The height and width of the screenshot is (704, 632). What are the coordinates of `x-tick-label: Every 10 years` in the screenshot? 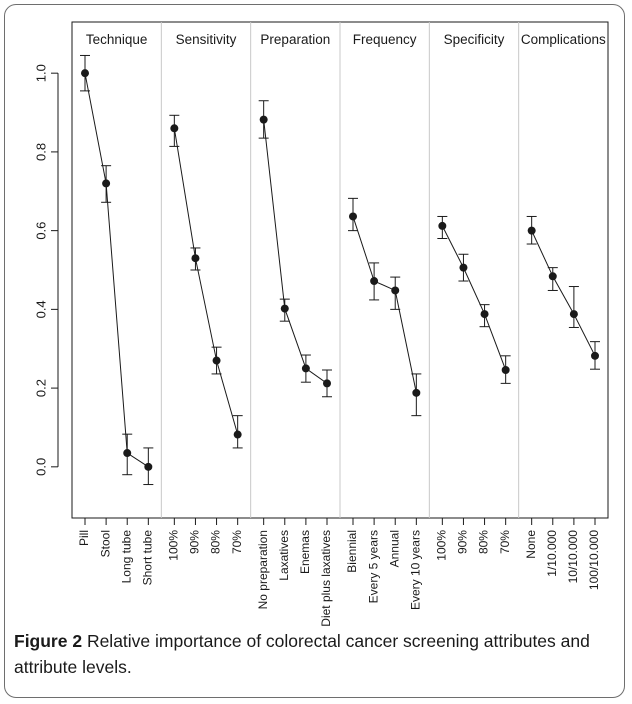 It's located at (416, 570).